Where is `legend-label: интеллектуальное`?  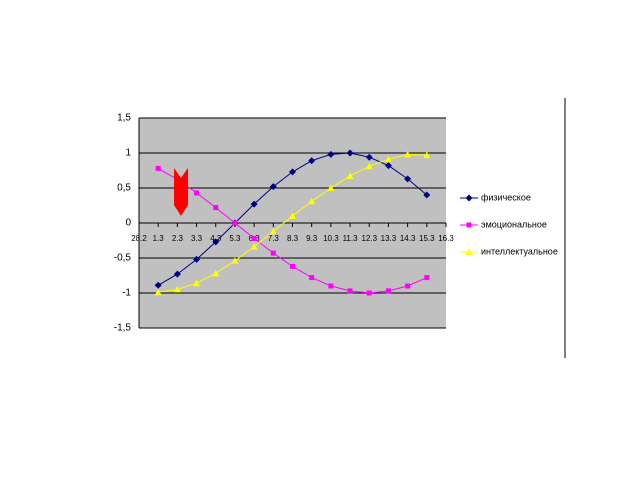 legend-label: интеллектуальное is located at coordinates (519, 251).